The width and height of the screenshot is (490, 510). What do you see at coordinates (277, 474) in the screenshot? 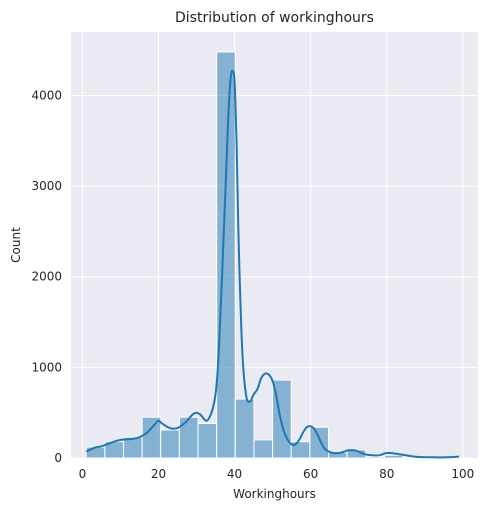
I see `x-axis-ticks: 0 20 40 60 80 100` at bounding box center [277, 474].